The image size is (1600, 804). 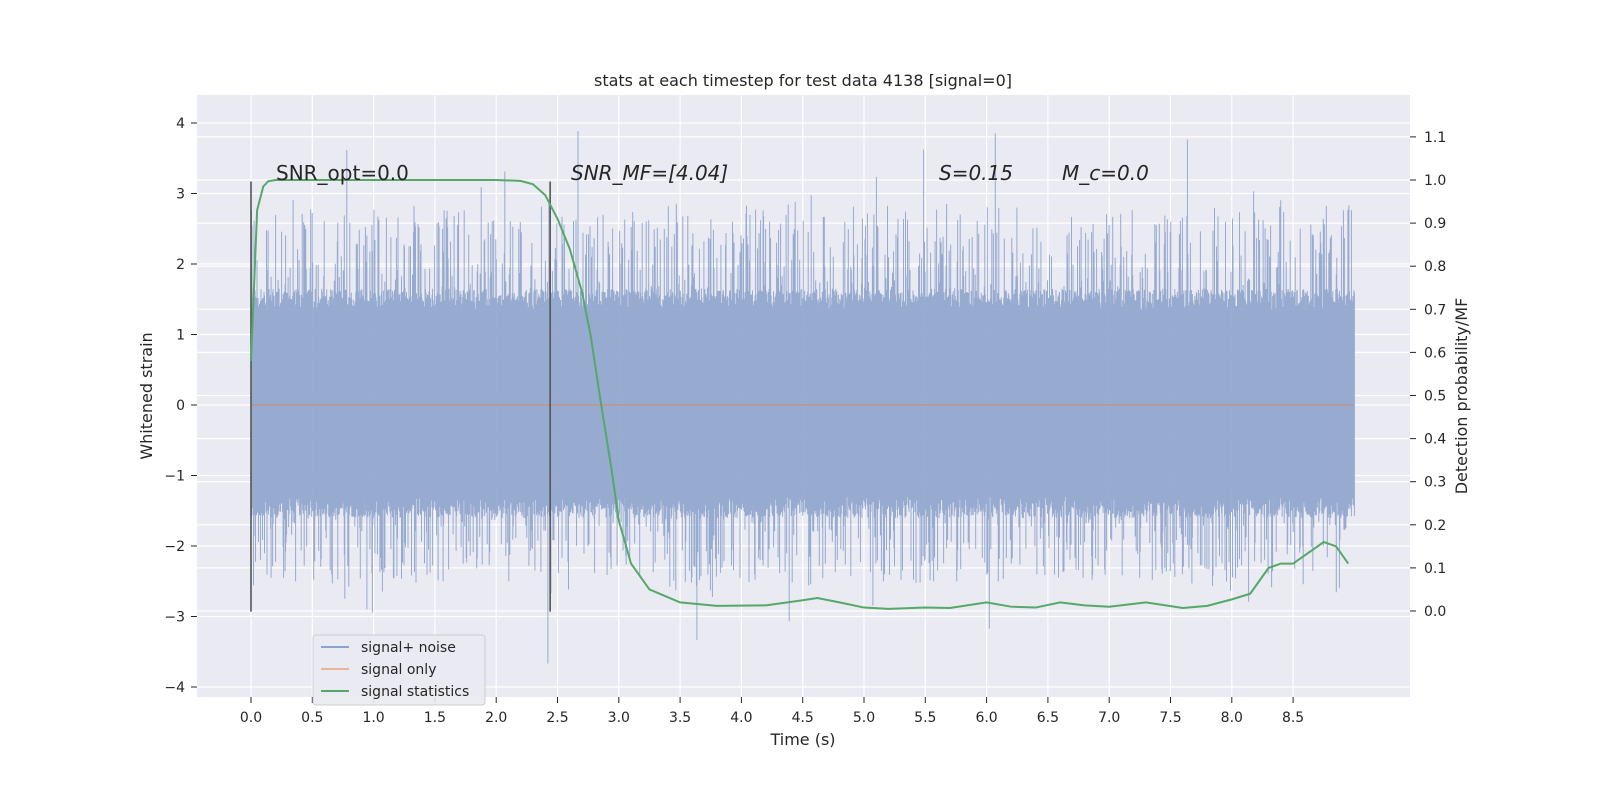 What do you see at coordinates (1461, 396) in the screenshot?
I see `y2-axis-label: Detection probability/MF` at bounding box center [1461, 396].